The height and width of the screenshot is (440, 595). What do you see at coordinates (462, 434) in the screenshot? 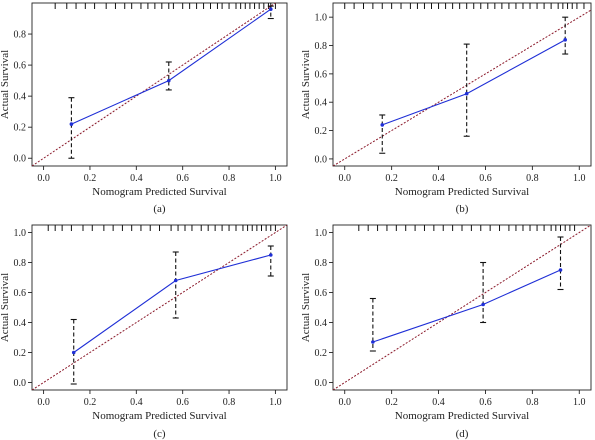
I see `panel-label: (d)` at bounding box center [462, 434].